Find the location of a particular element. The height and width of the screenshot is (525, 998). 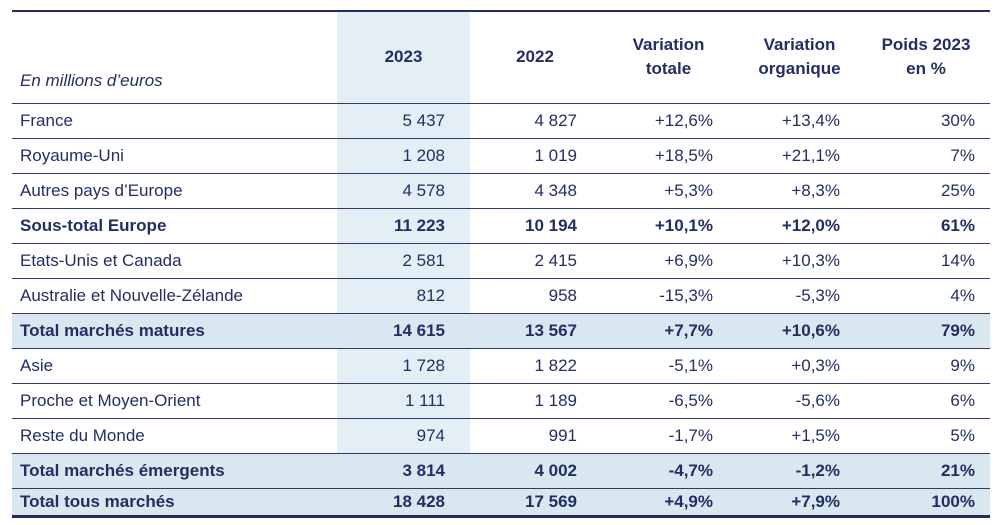

value-cell-var_totale: +4,9% is located at coordinates (668, 502).